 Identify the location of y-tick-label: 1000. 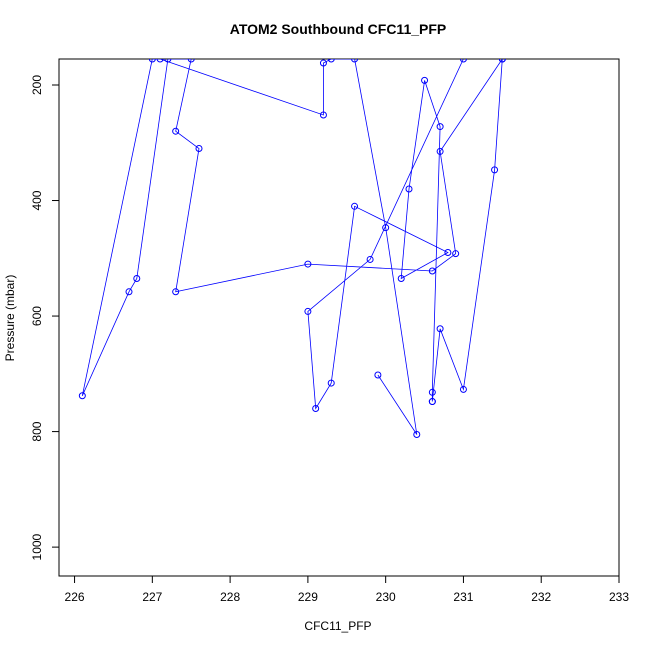
(37, 546).